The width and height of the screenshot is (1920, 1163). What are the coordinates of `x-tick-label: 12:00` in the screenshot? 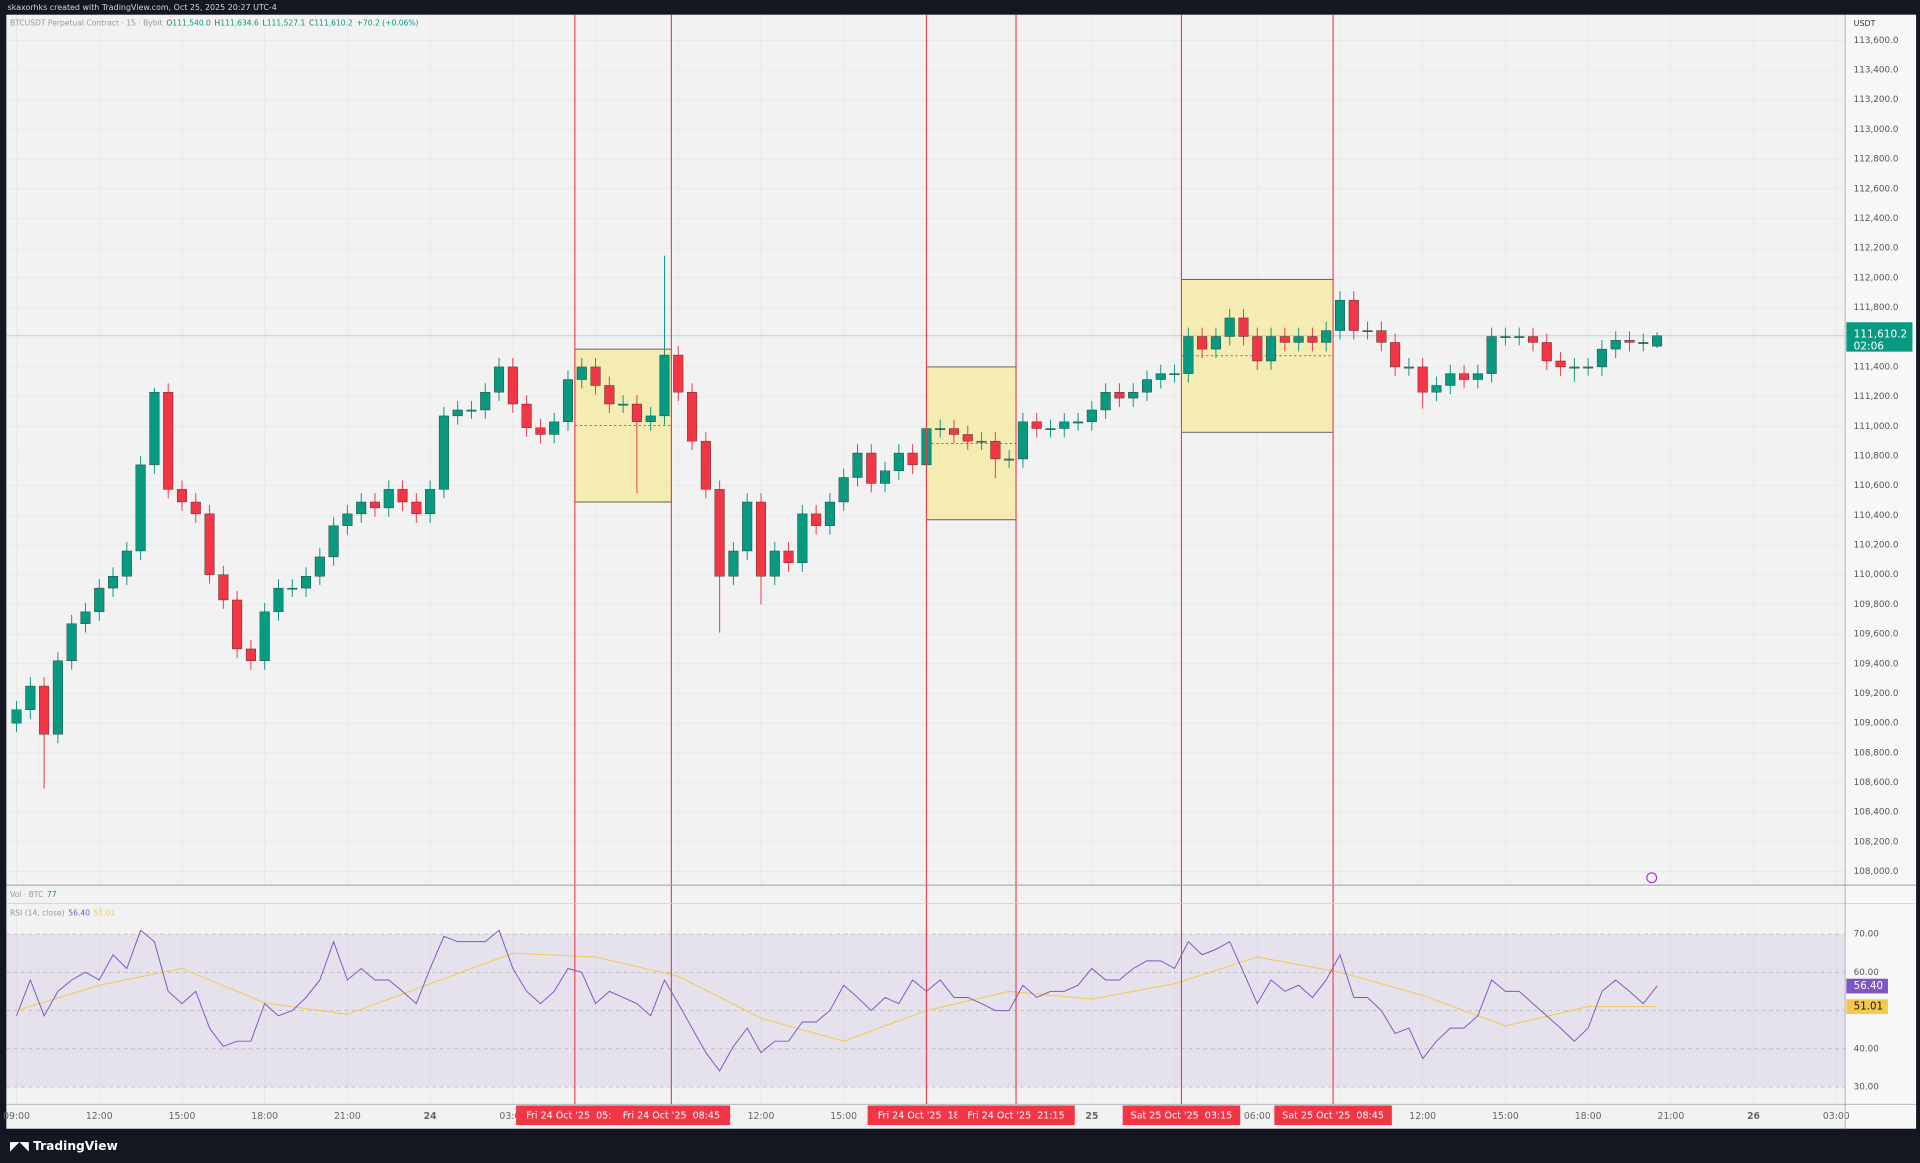 It's located at (99, 1116).